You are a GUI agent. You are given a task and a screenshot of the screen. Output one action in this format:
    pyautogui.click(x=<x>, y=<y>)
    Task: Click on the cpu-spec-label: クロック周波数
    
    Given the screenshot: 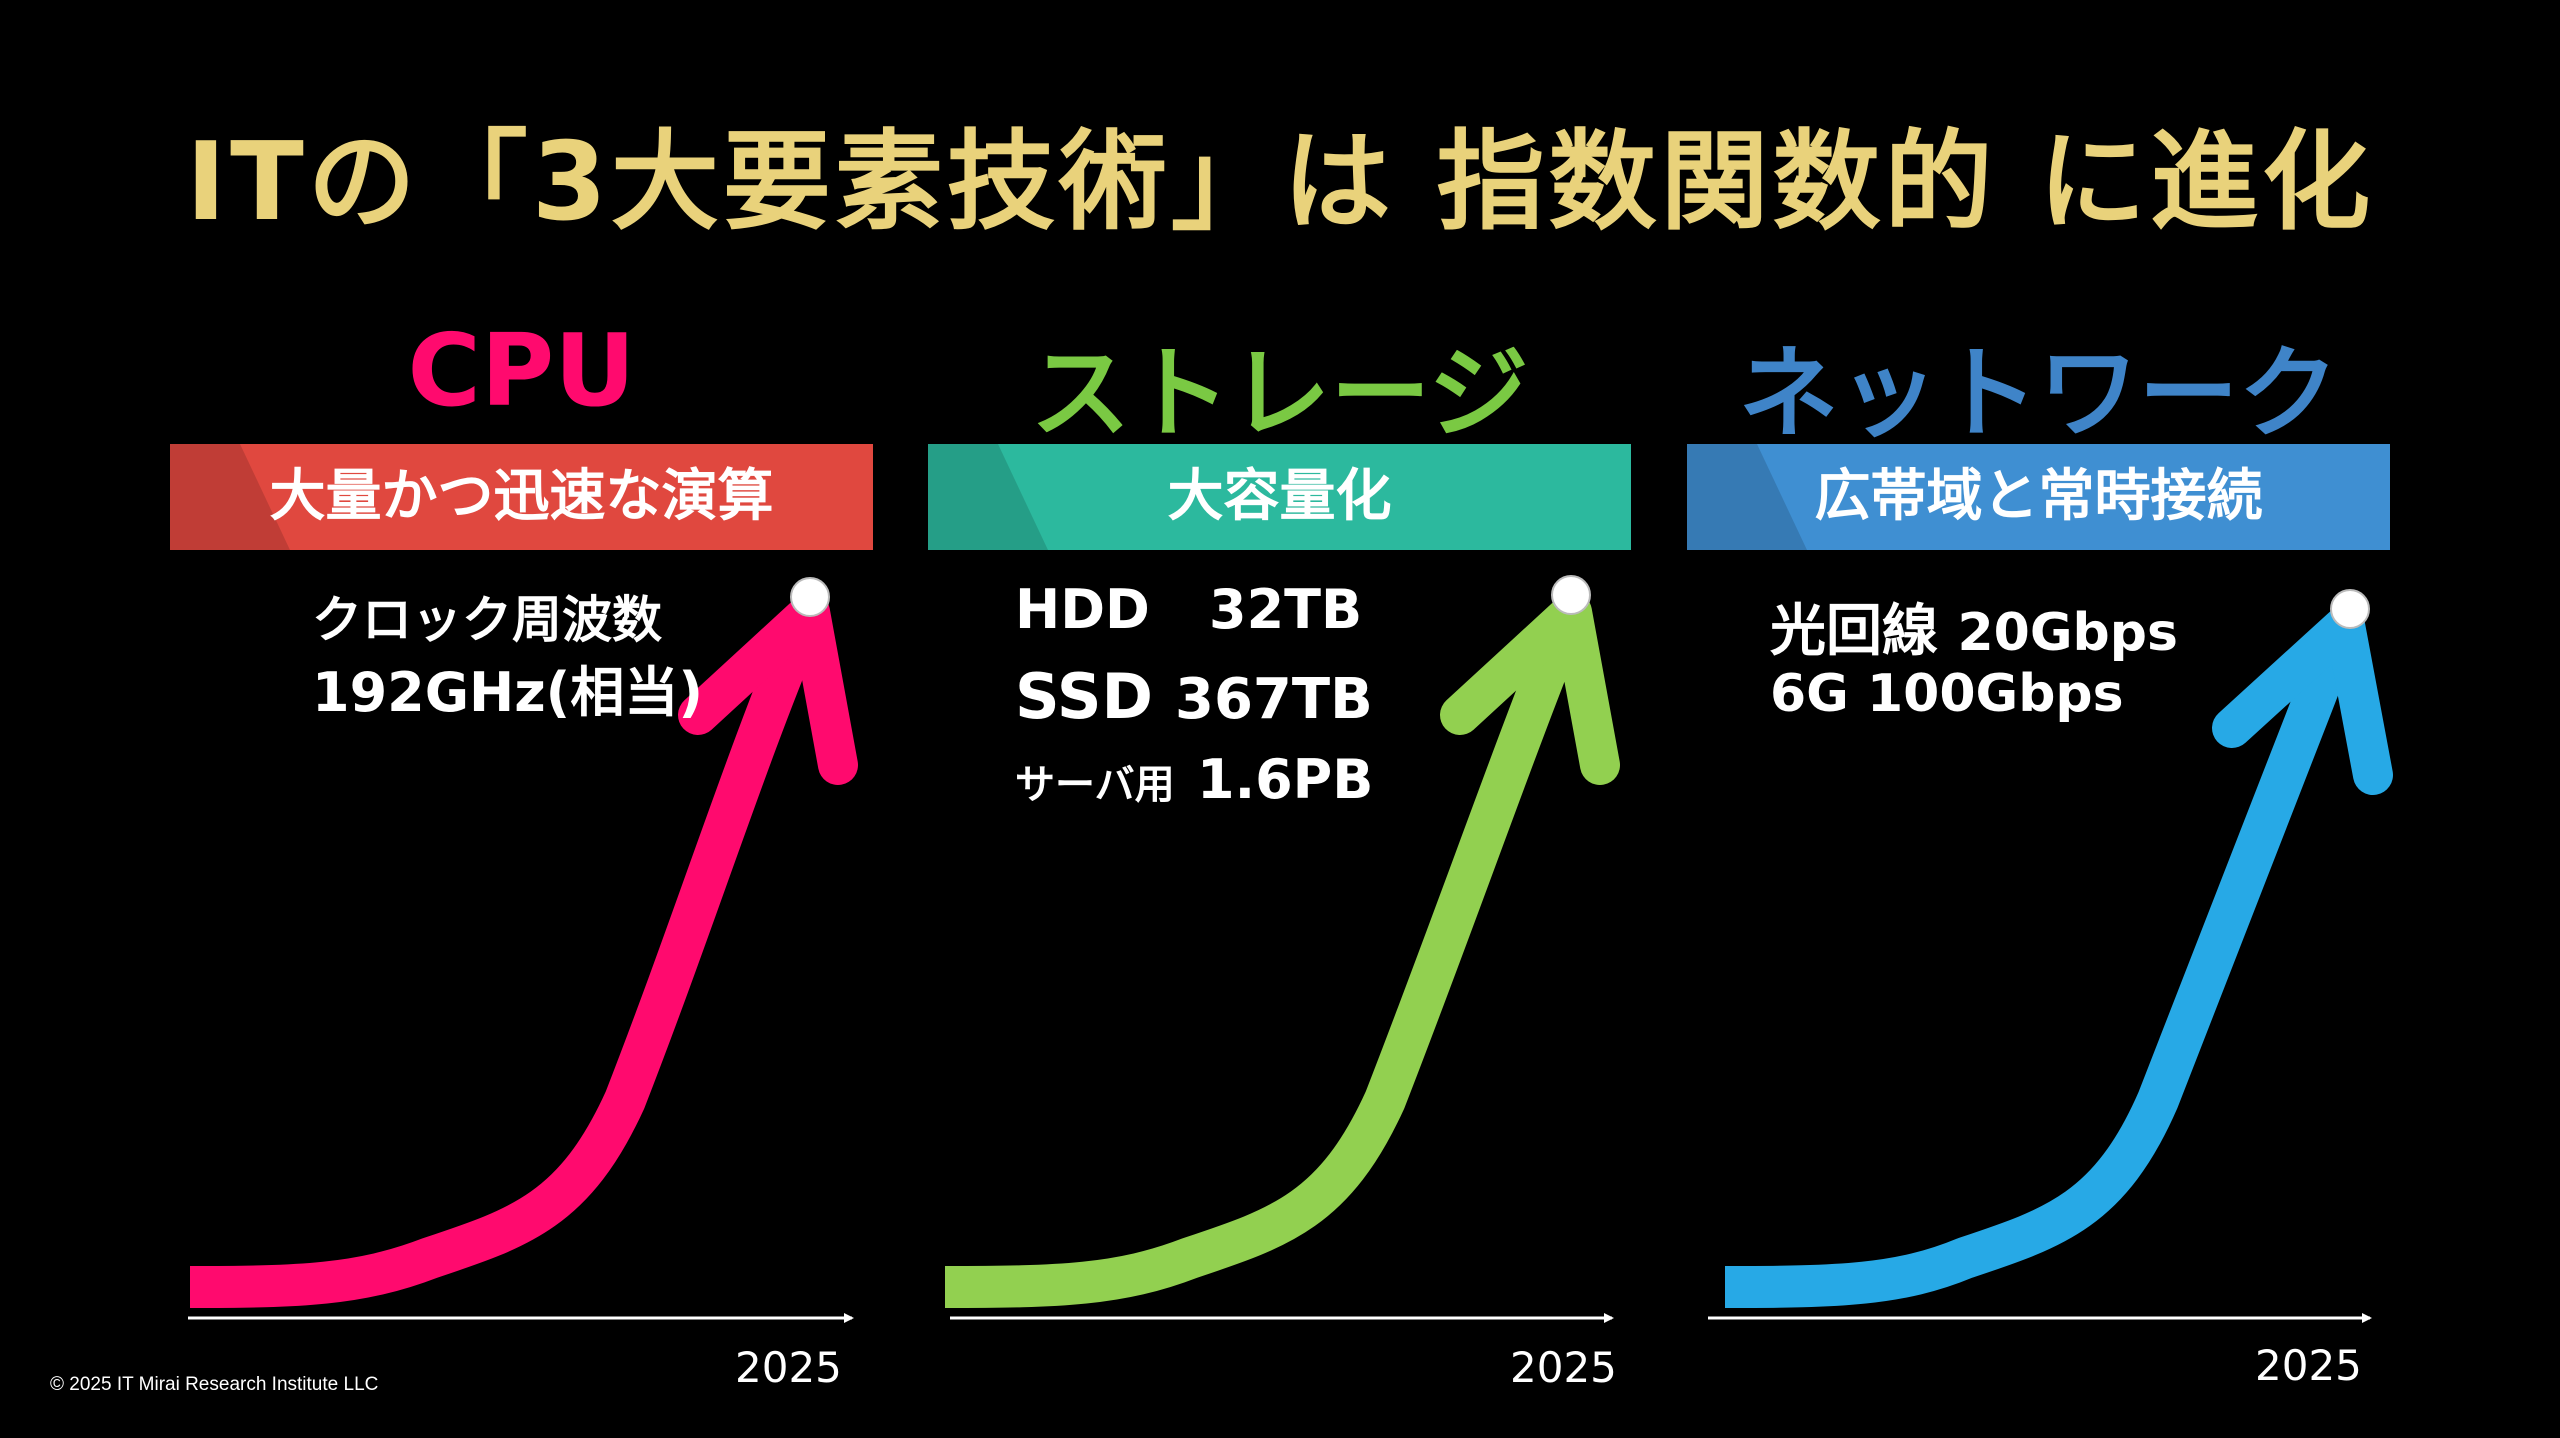 What is the action you would take?
    pyautogui.click(x=487, y=620)
    